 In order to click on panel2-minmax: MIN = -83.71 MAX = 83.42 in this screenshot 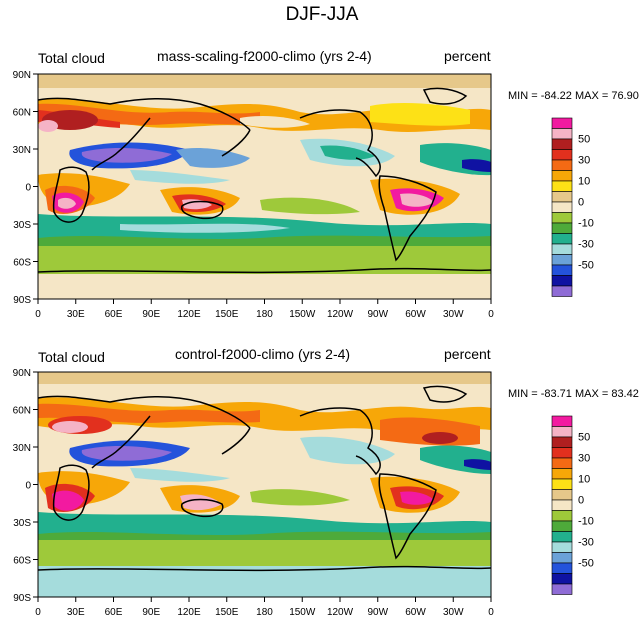, I will do `click(573, 394)`.